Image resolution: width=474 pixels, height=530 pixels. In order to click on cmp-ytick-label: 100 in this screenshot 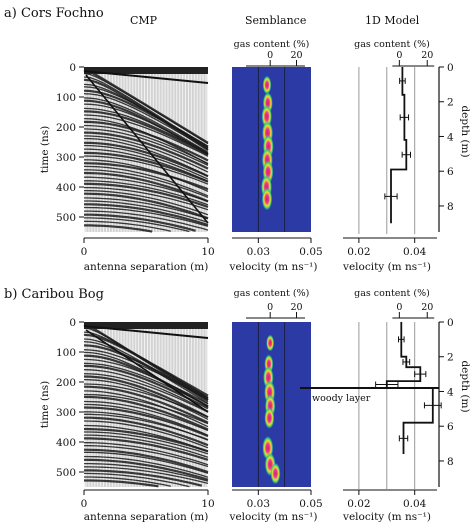, I will do `click(66, 98)`.